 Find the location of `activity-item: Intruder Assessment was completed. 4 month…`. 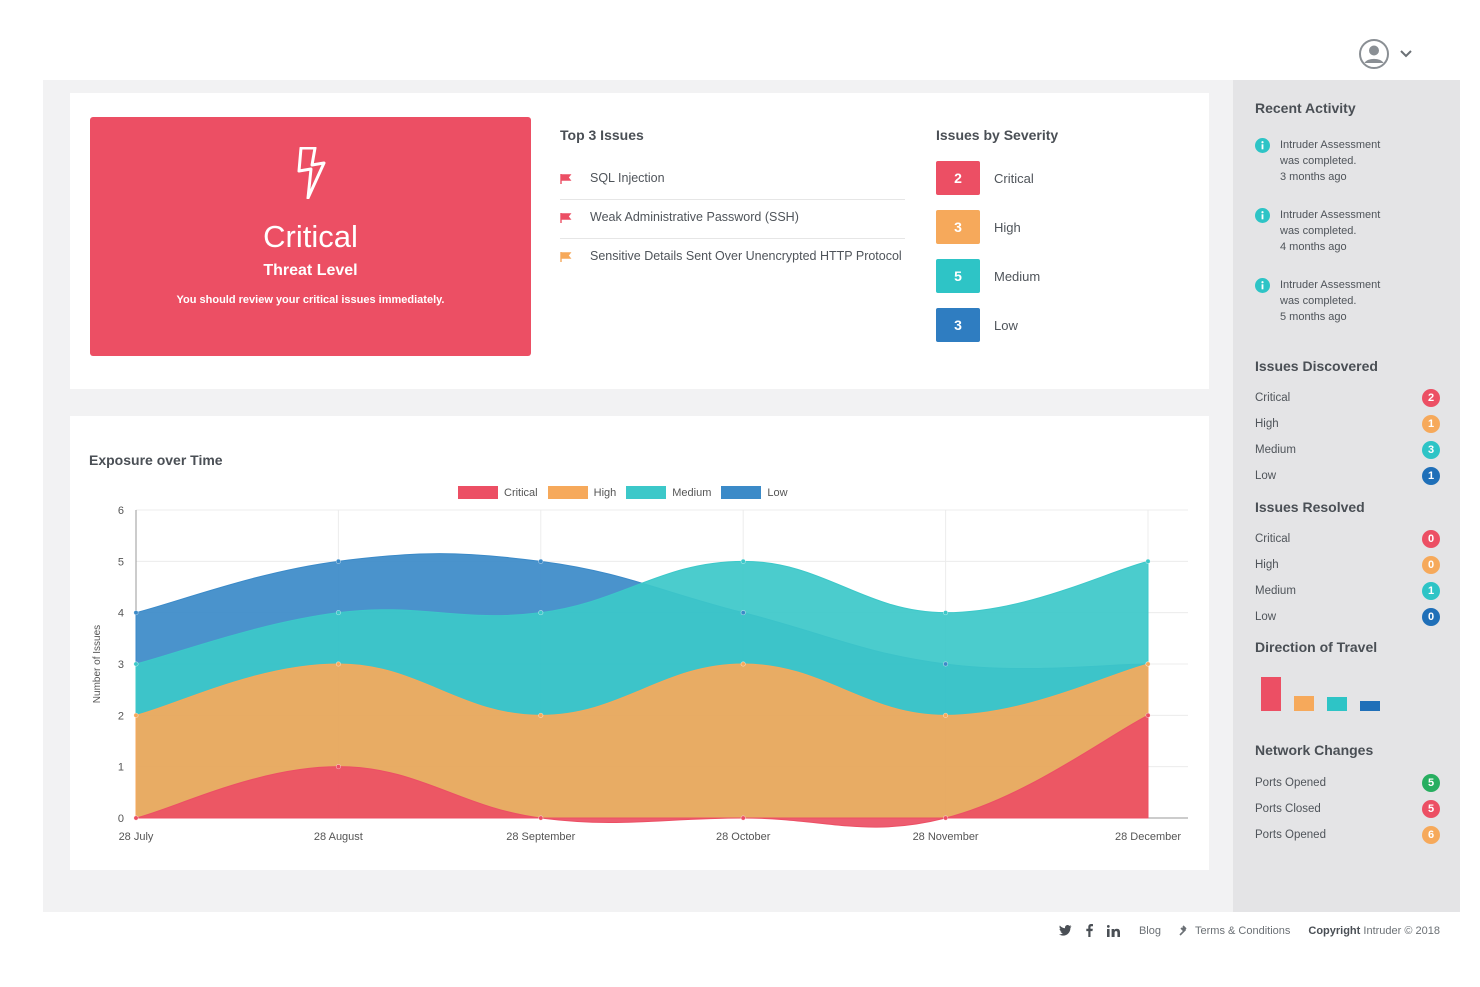

activity-item: Intruder Assessment was completed. 4 month… is located at coordinates (1317, 231).